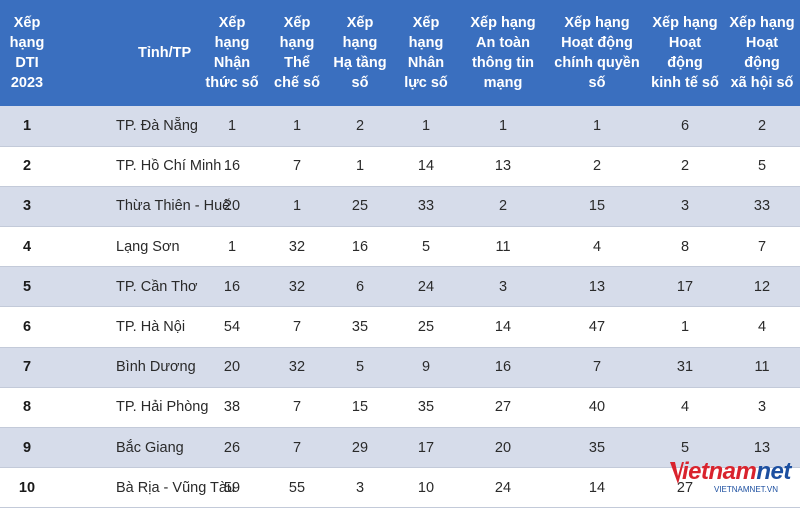  I want to click on rank-value-cell: 33, so click(426, 207).